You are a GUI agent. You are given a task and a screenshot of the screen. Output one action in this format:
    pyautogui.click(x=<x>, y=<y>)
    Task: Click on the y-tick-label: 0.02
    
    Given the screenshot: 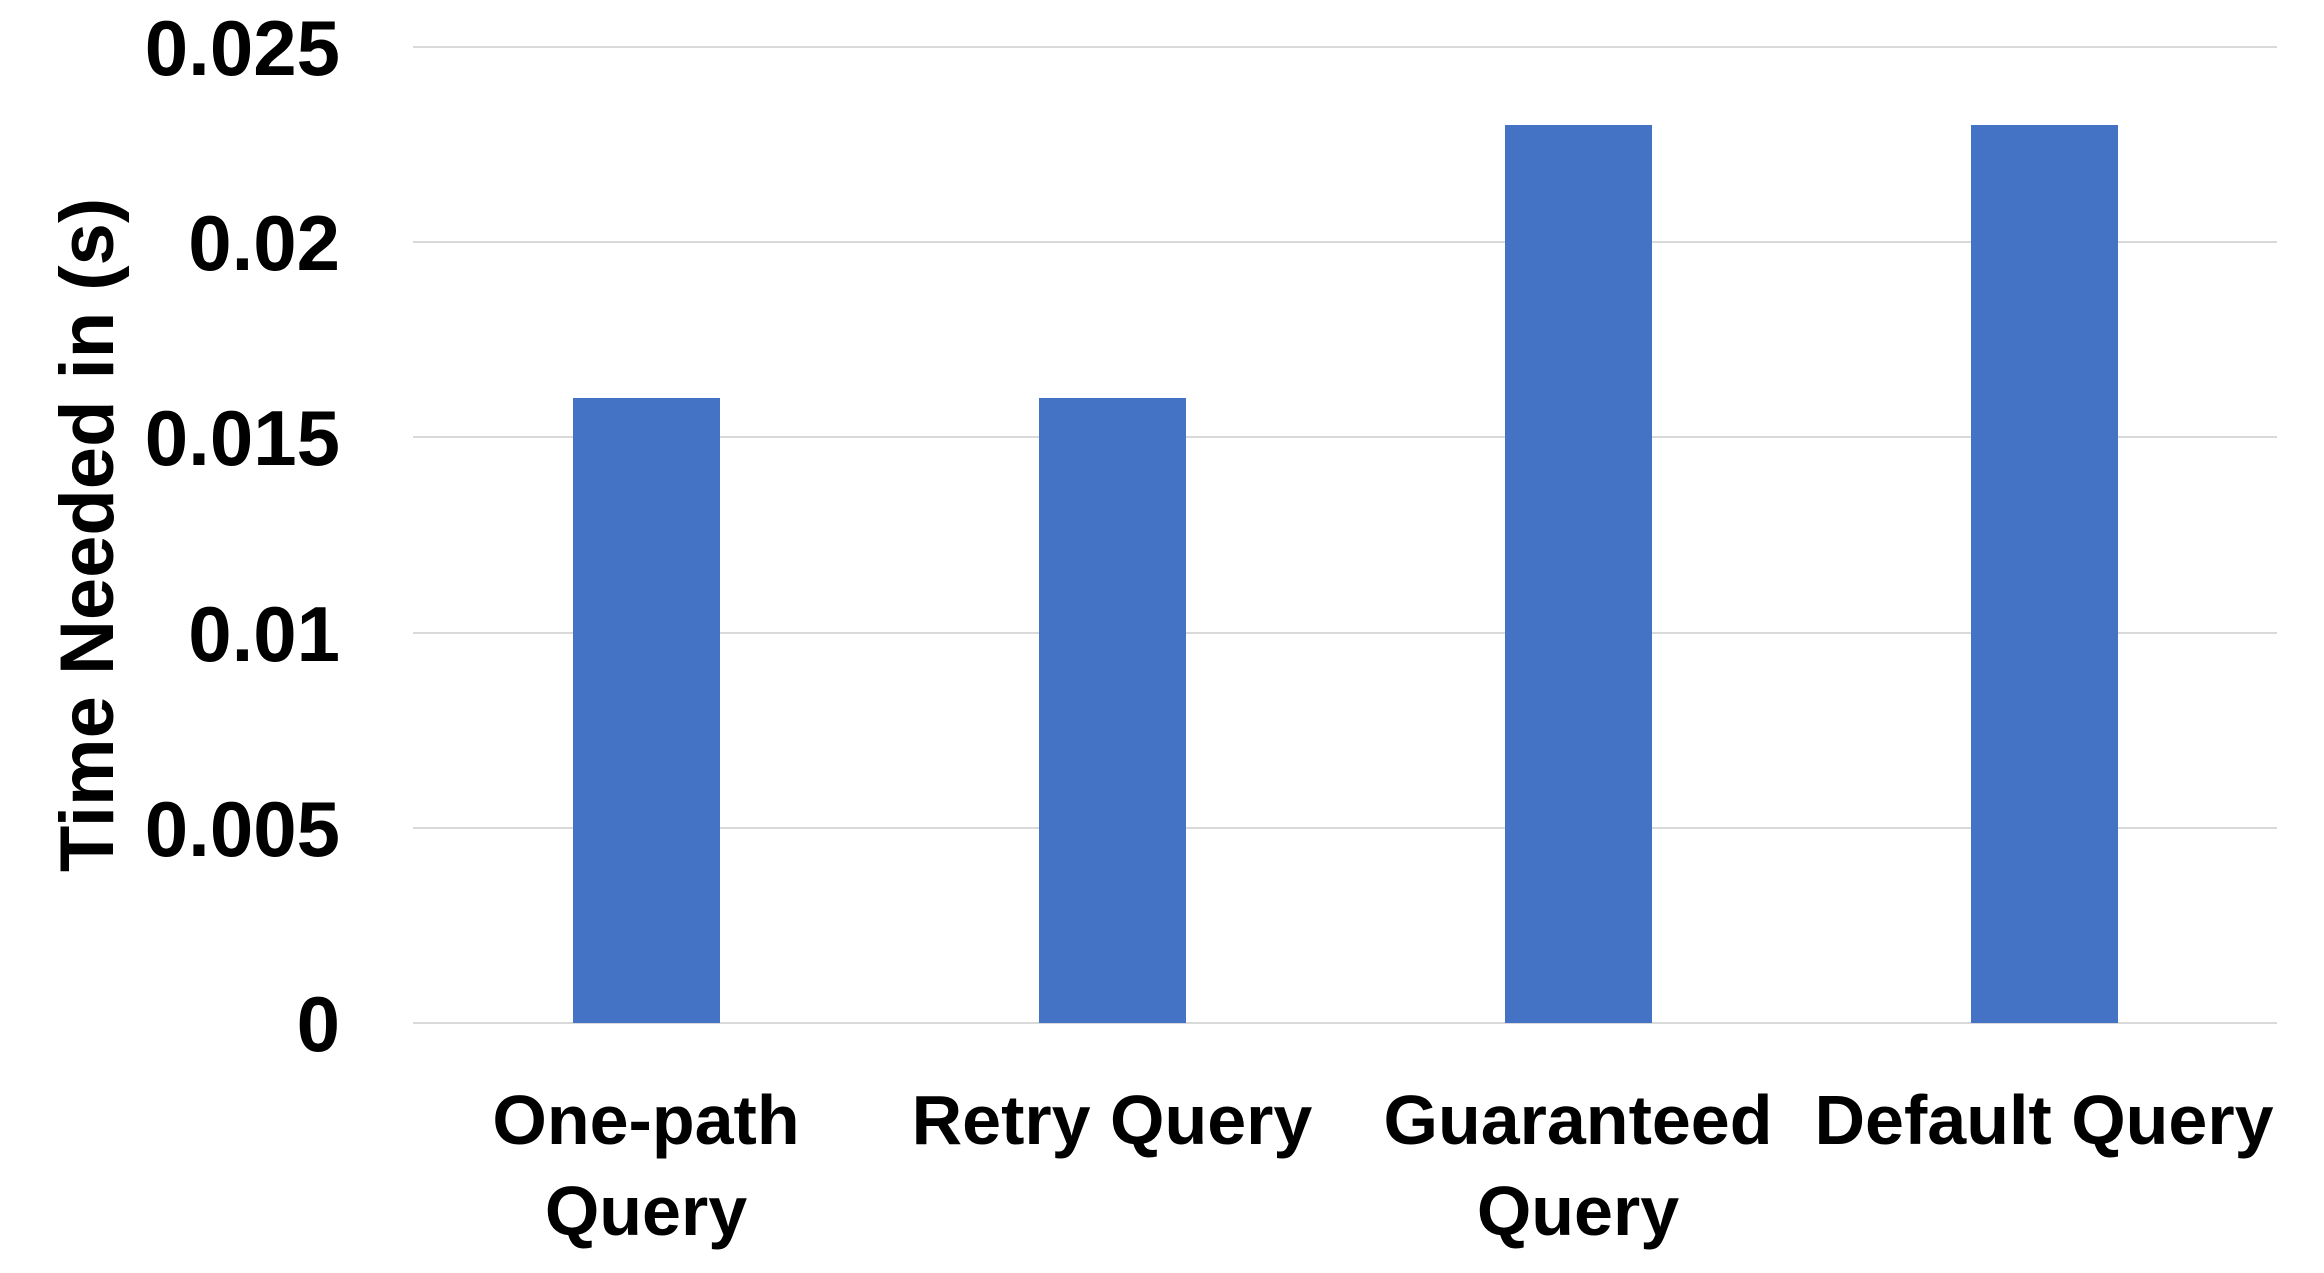 What is the action you would take?
    pyautogui.click(x=264, y=243)
    